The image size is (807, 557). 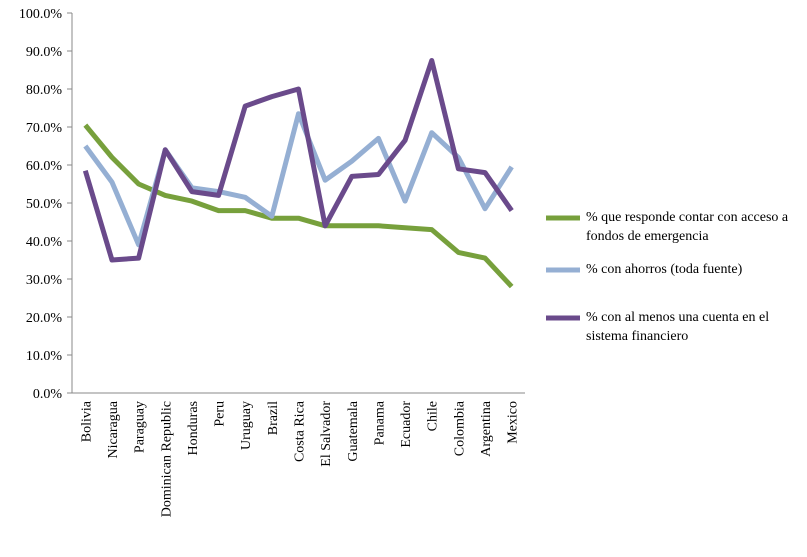 I want to click on x-tick-label: Ecuador, so click(x=406, y=424).